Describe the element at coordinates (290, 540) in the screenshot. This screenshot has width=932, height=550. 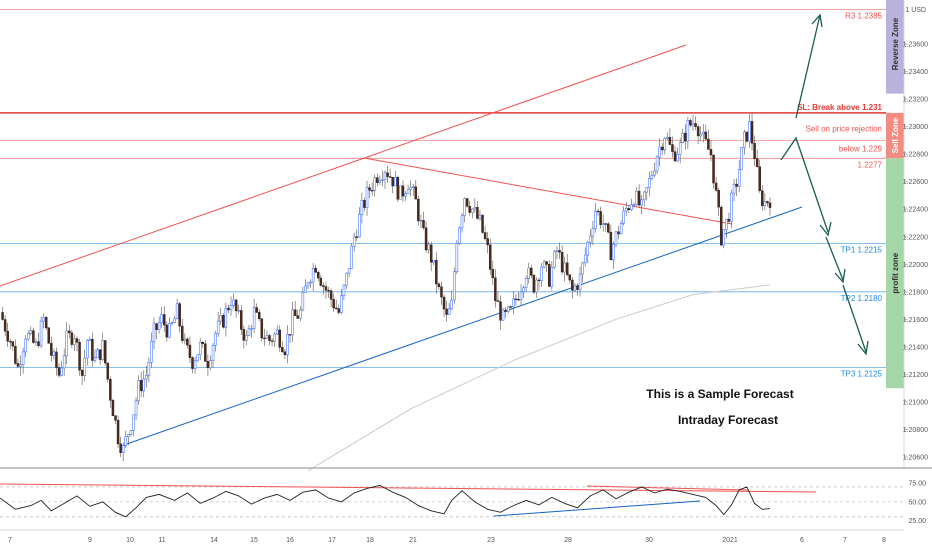
I see `x-tick-label-6: 16` at that location.